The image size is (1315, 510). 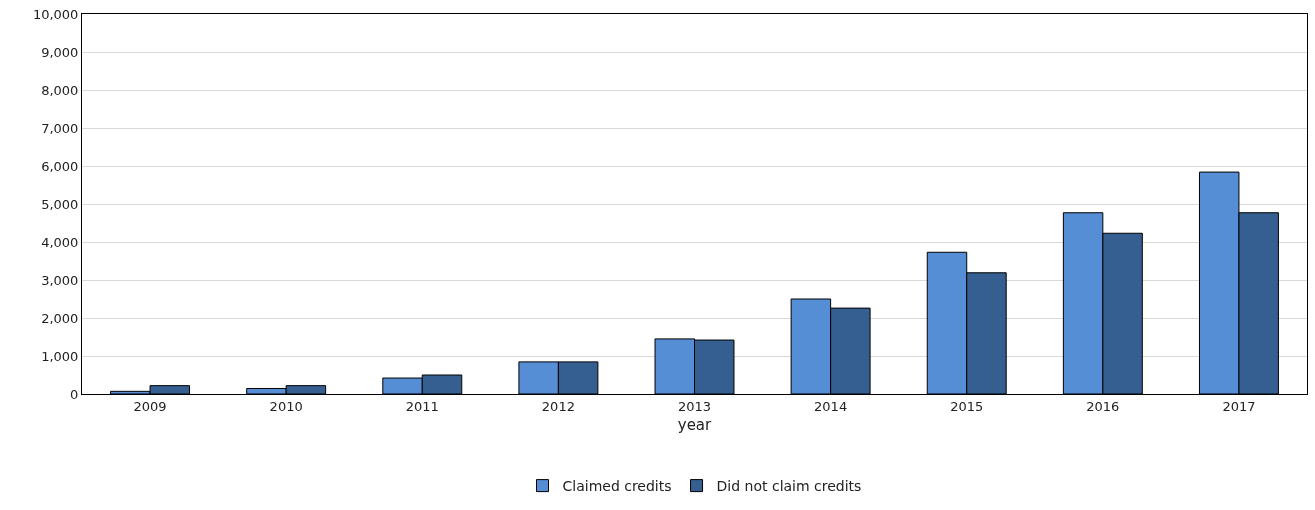 What do you see at coordinates (55, 14) in the screenshot?
I see `y-tick-label: 10,000` at bounding box center [55, 14].